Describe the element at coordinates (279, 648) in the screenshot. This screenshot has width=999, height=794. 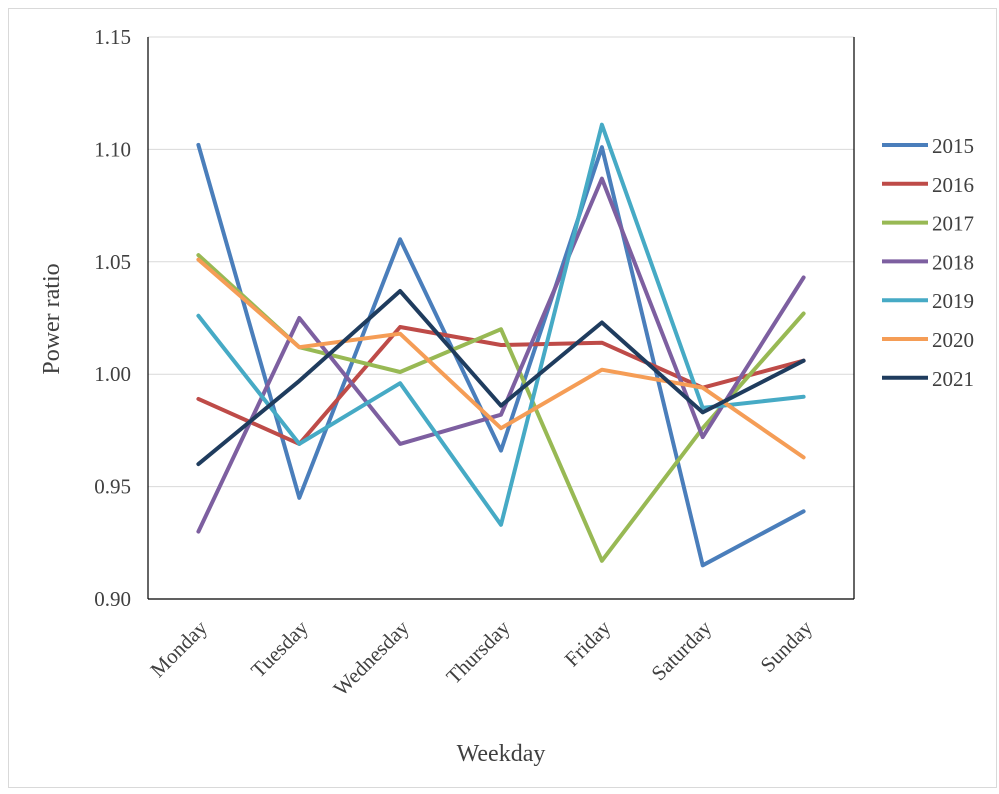
I see `x-tick-label: Tuesday` at that location.